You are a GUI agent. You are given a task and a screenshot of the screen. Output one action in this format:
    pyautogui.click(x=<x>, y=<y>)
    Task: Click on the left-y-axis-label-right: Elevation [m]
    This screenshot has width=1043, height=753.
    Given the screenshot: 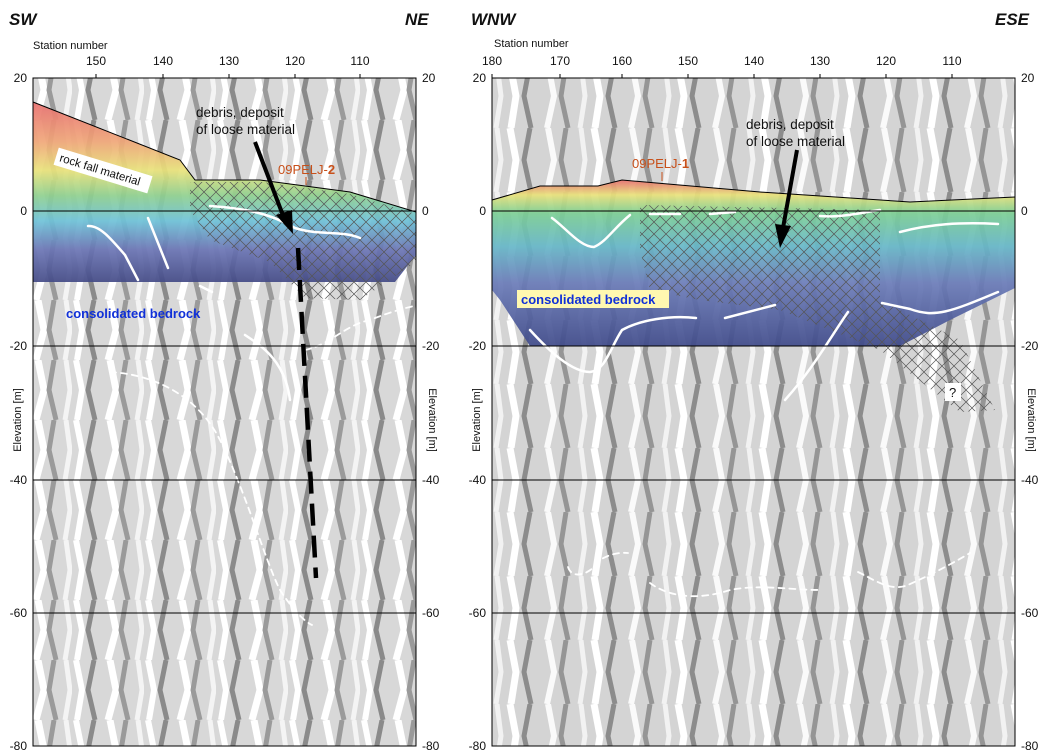 What is the action you would take?
    pyautogui.click(x=432, y=420)
    